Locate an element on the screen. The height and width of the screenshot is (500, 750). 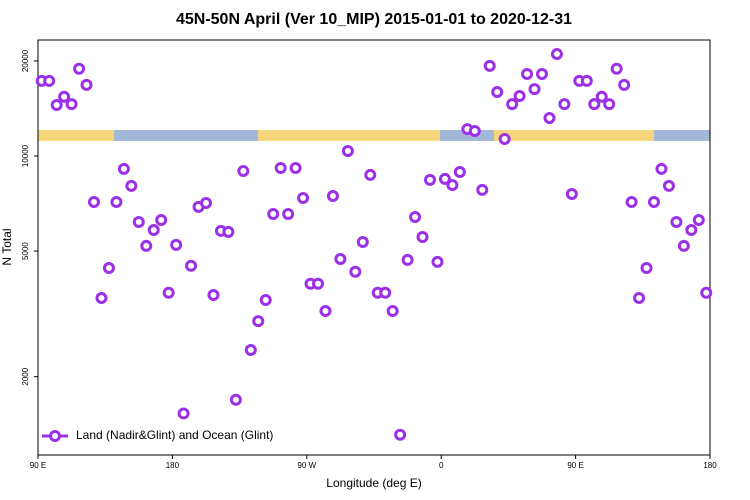
legend-label: Land (Nadir&Glint) and Ocean (Glint) is located at coordinates (174, 435).